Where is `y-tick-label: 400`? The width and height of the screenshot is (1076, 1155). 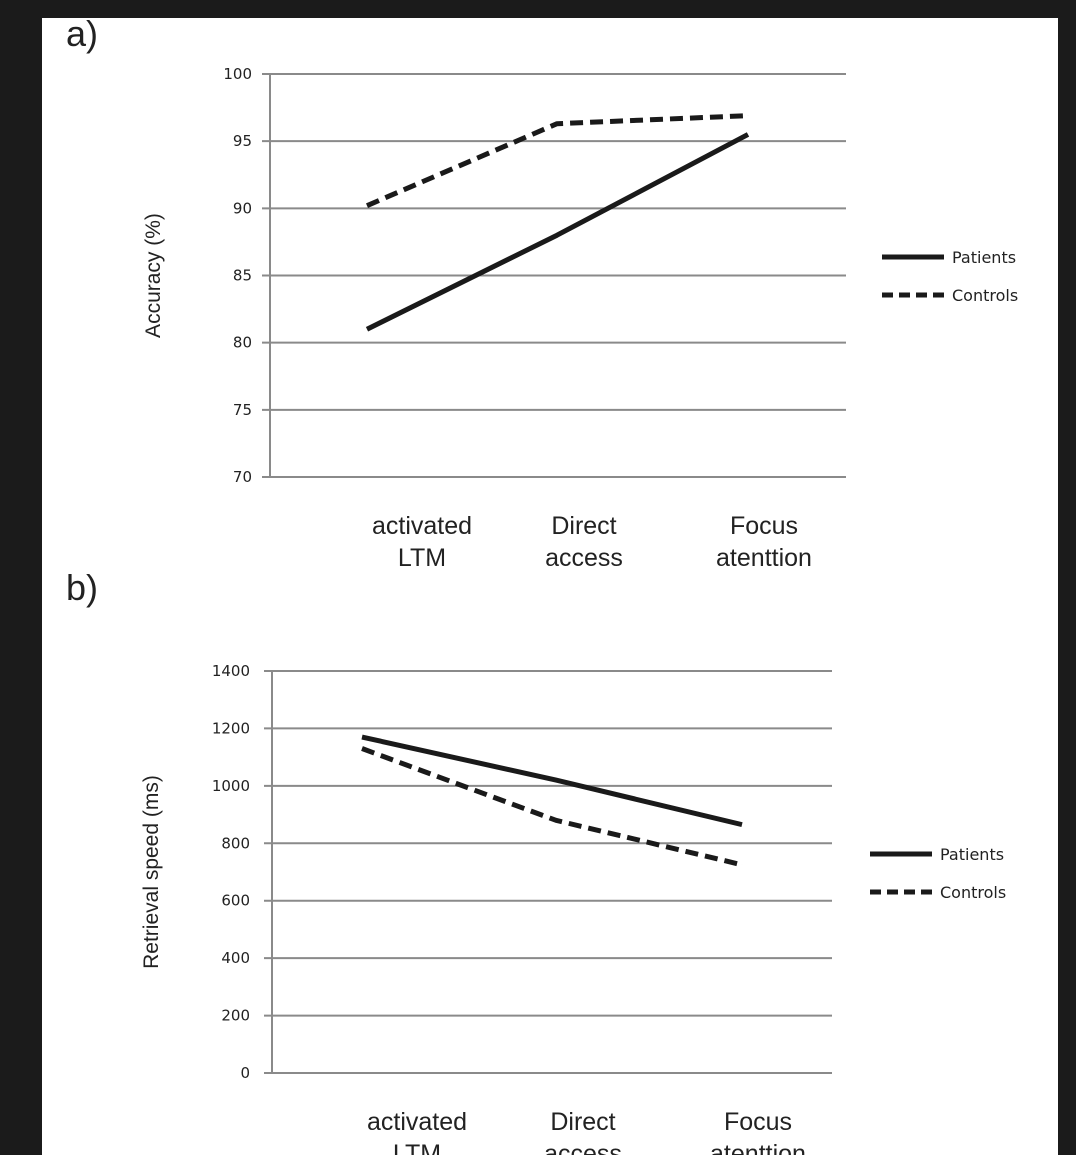 y-tick-label: 400 is located at coordinates (235, 958).